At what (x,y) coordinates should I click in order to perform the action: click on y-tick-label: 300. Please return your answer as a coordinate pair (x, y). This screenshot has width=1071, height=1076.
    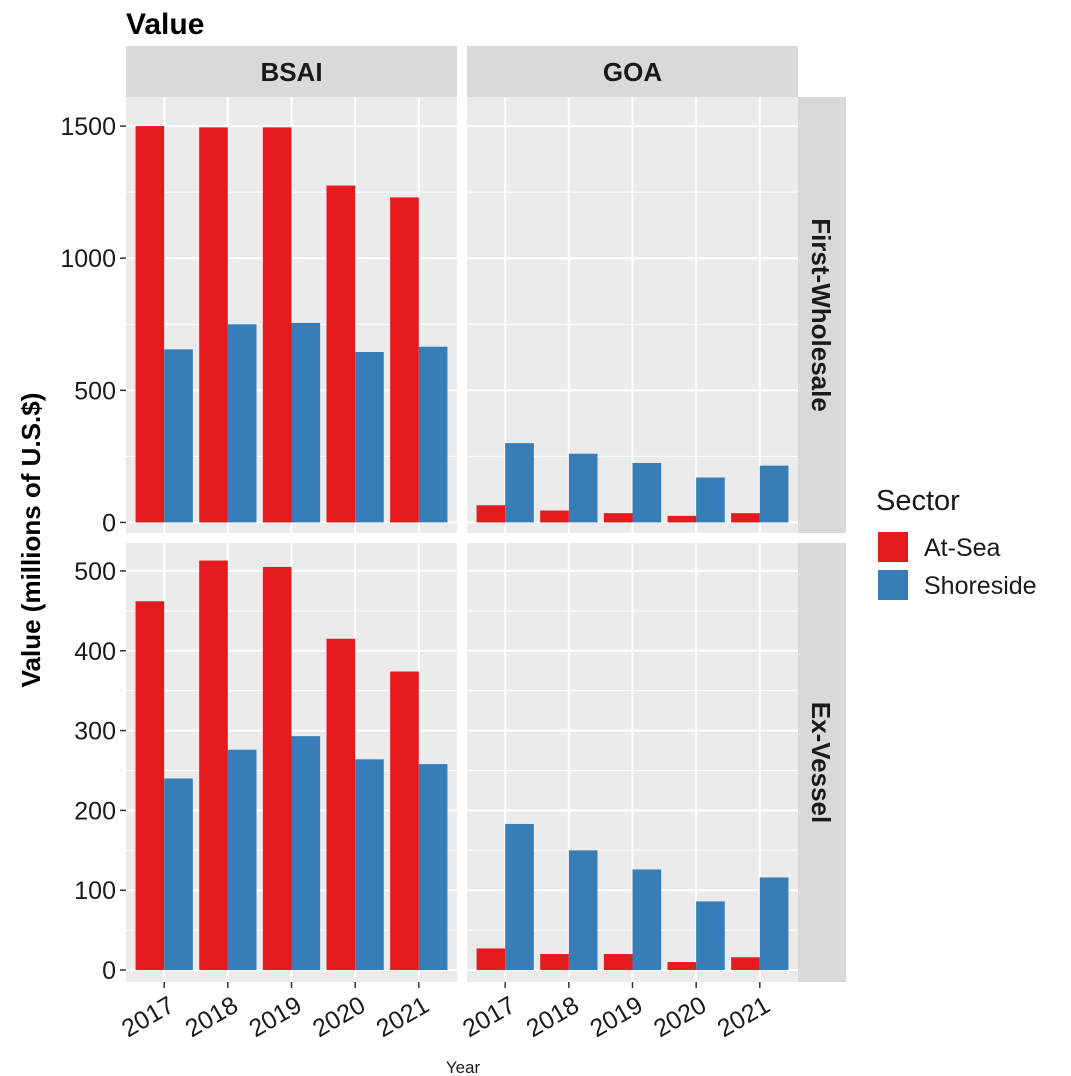
    Looking at the image, I should click on (95, 732).